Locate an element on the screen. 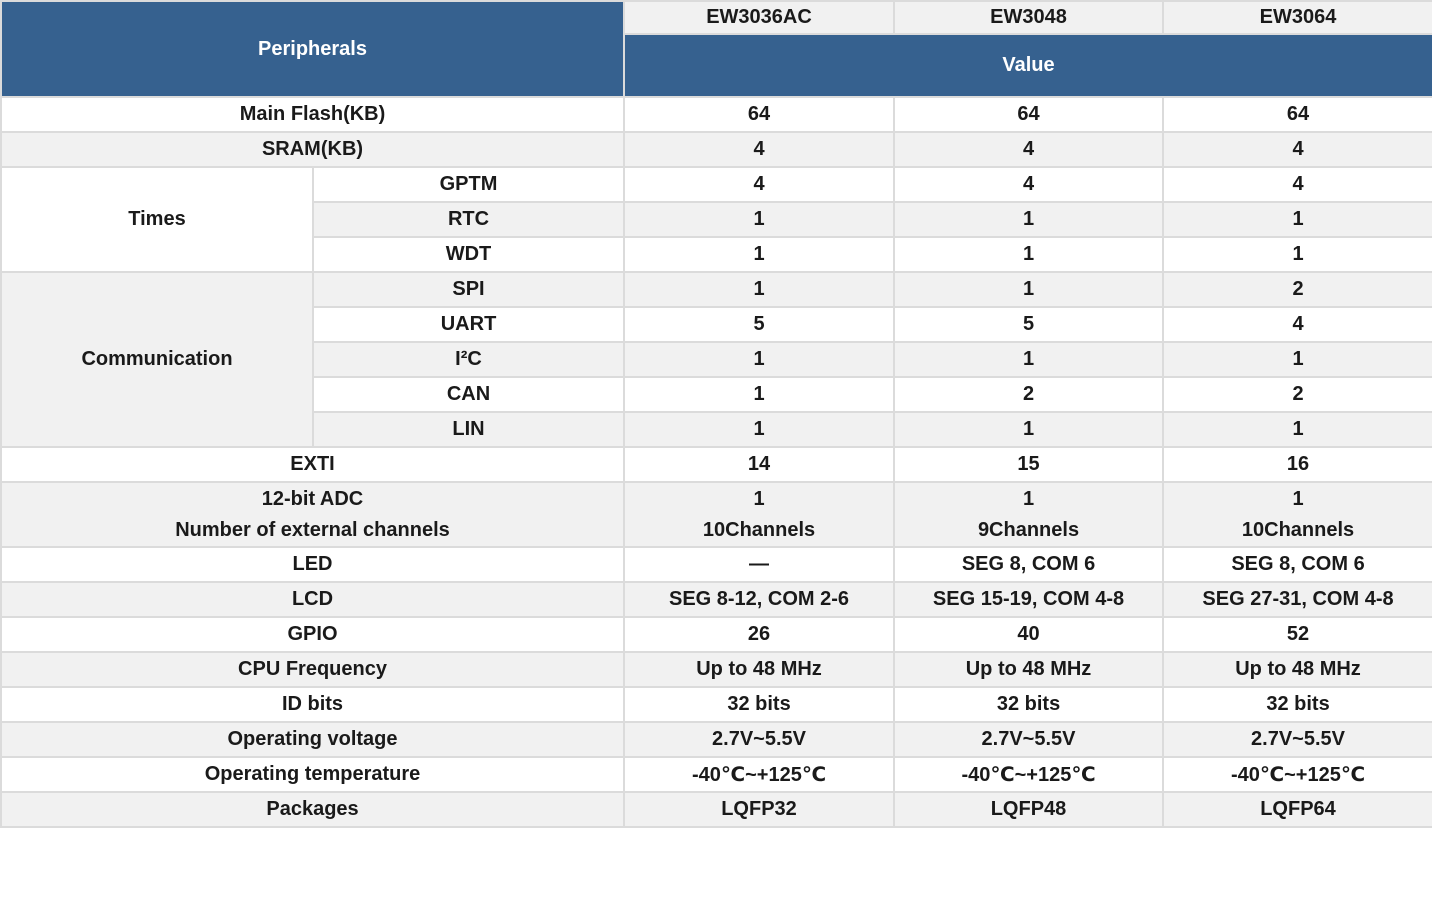  table-row-gptm: Times GPTM 4 4 4 is located at coordinates (716, 219).